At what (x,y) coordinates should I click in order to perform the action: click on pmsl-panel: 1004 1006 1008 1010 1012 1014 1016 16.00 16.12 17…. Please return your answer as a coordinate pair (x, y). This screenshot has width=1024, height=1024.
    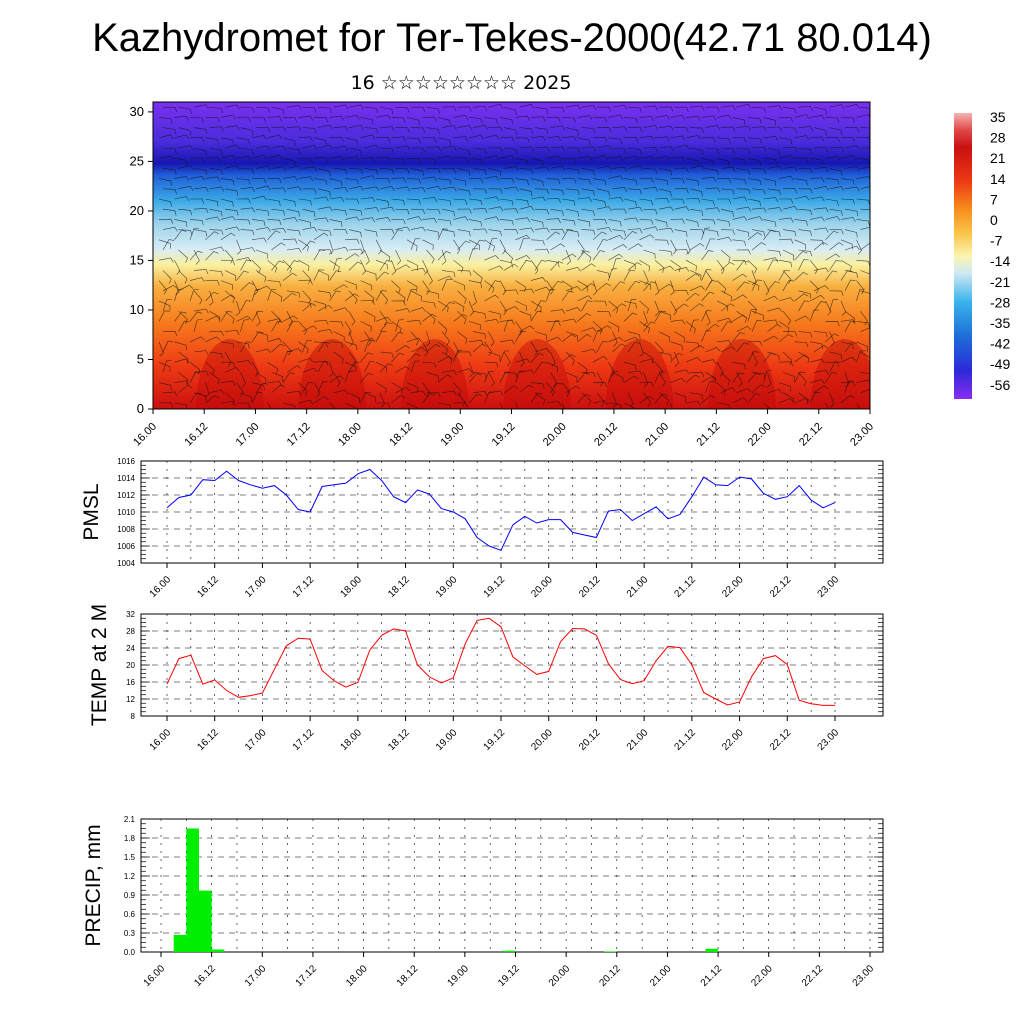
    Looking at the image, I should click on (482, 528).